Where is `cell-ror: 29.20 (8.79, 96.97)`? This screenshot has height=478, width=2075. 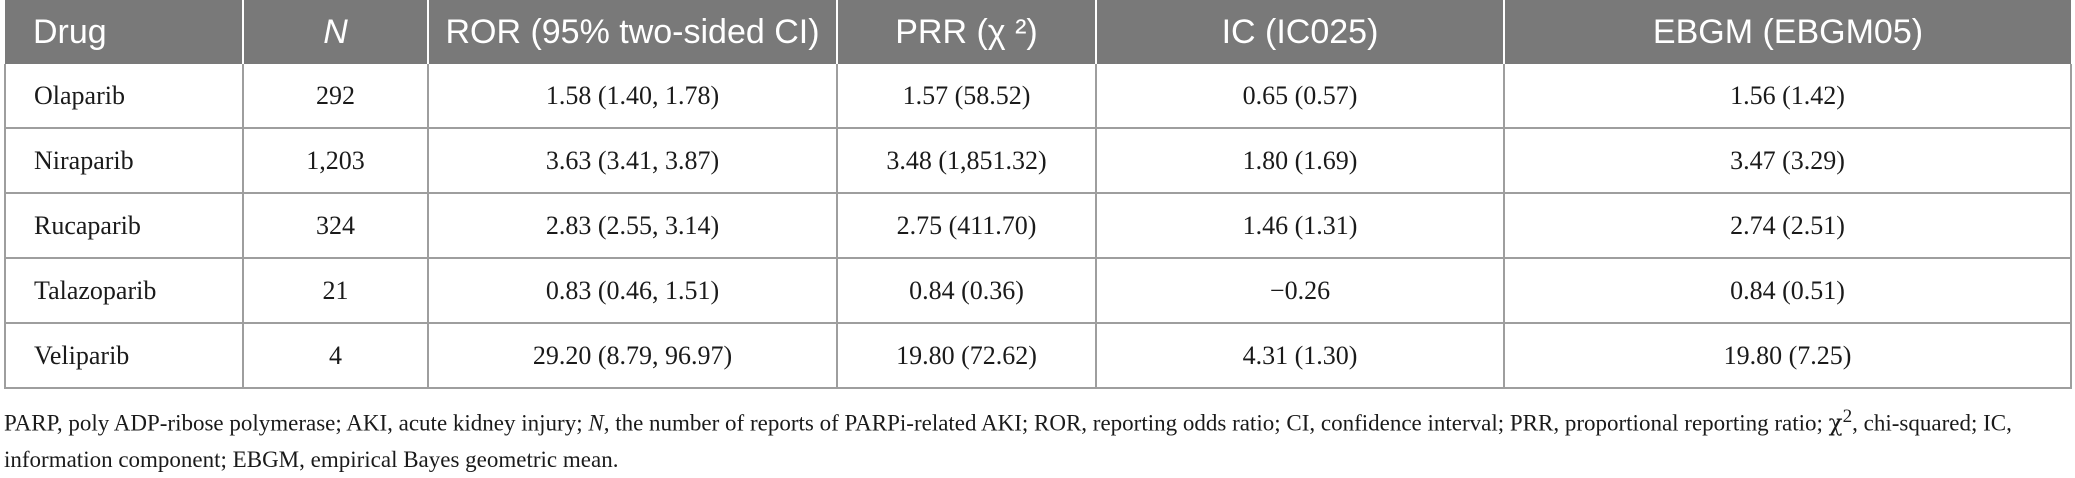
cell-ror: 29.20 (8.79, 96.97) is located at coordinates (633, 356).